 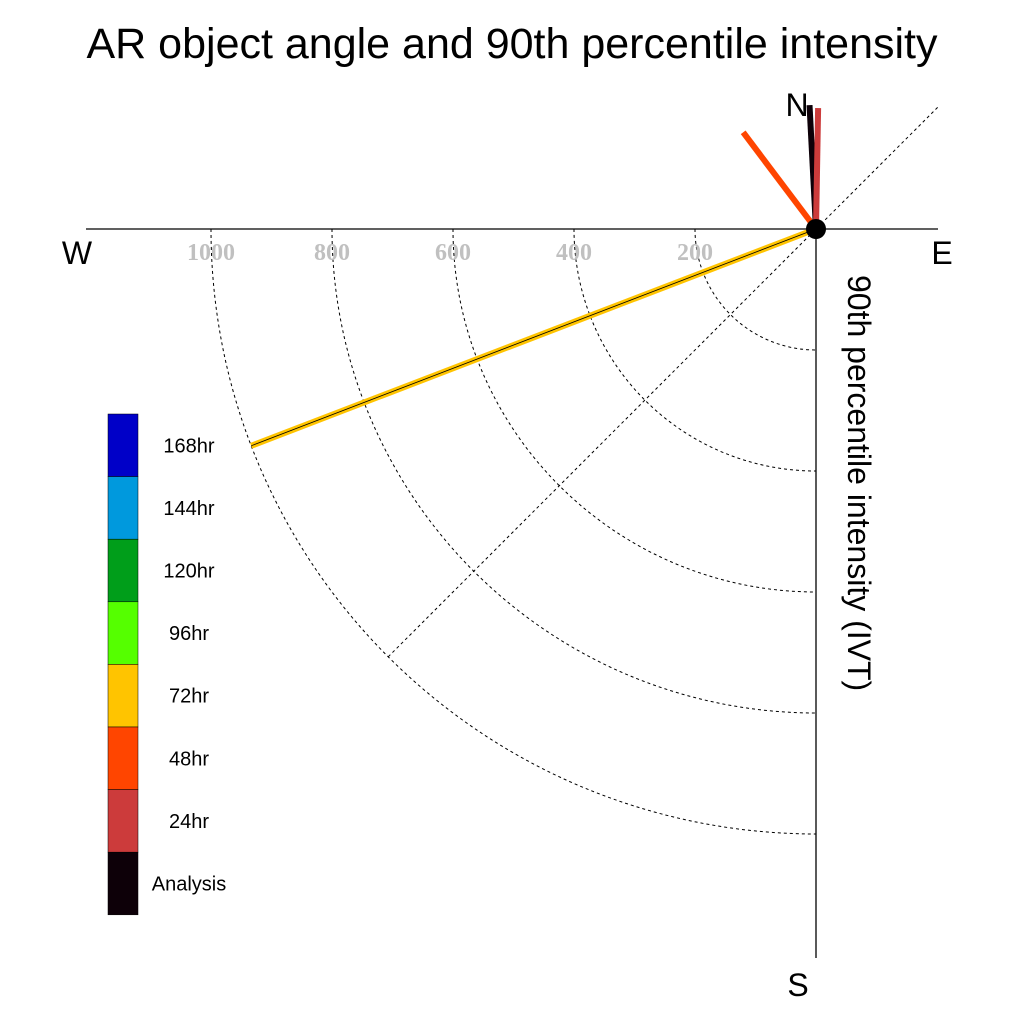 I want to click on legend-swatch-168hr, so click(x=123, y=445).